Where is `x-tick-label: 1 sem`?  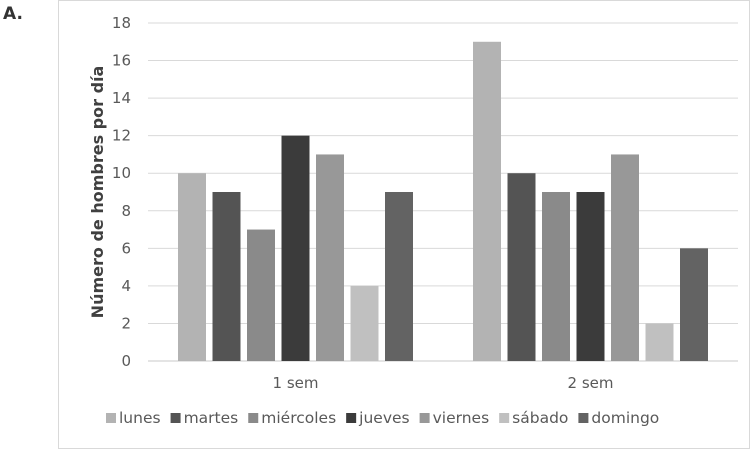 x-tick-label: 1 sem is located at coordinates (296, 383).